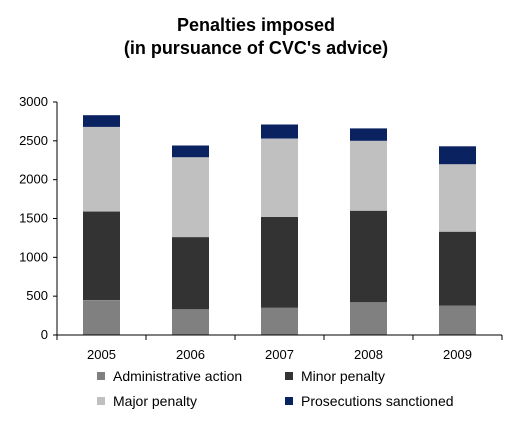 The height and width of the screenshot is (425, 512). I want to click on x-tick-label: 2007, so click(279, 354).